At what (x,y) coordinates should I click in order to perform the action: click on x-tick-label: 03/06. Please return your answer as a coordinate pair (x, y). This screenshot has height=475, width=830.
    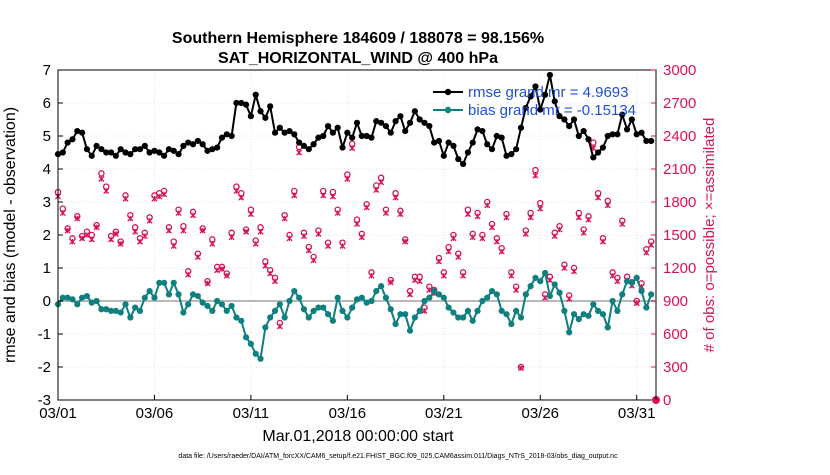
    Looking at the image, I should click on (155, 413).